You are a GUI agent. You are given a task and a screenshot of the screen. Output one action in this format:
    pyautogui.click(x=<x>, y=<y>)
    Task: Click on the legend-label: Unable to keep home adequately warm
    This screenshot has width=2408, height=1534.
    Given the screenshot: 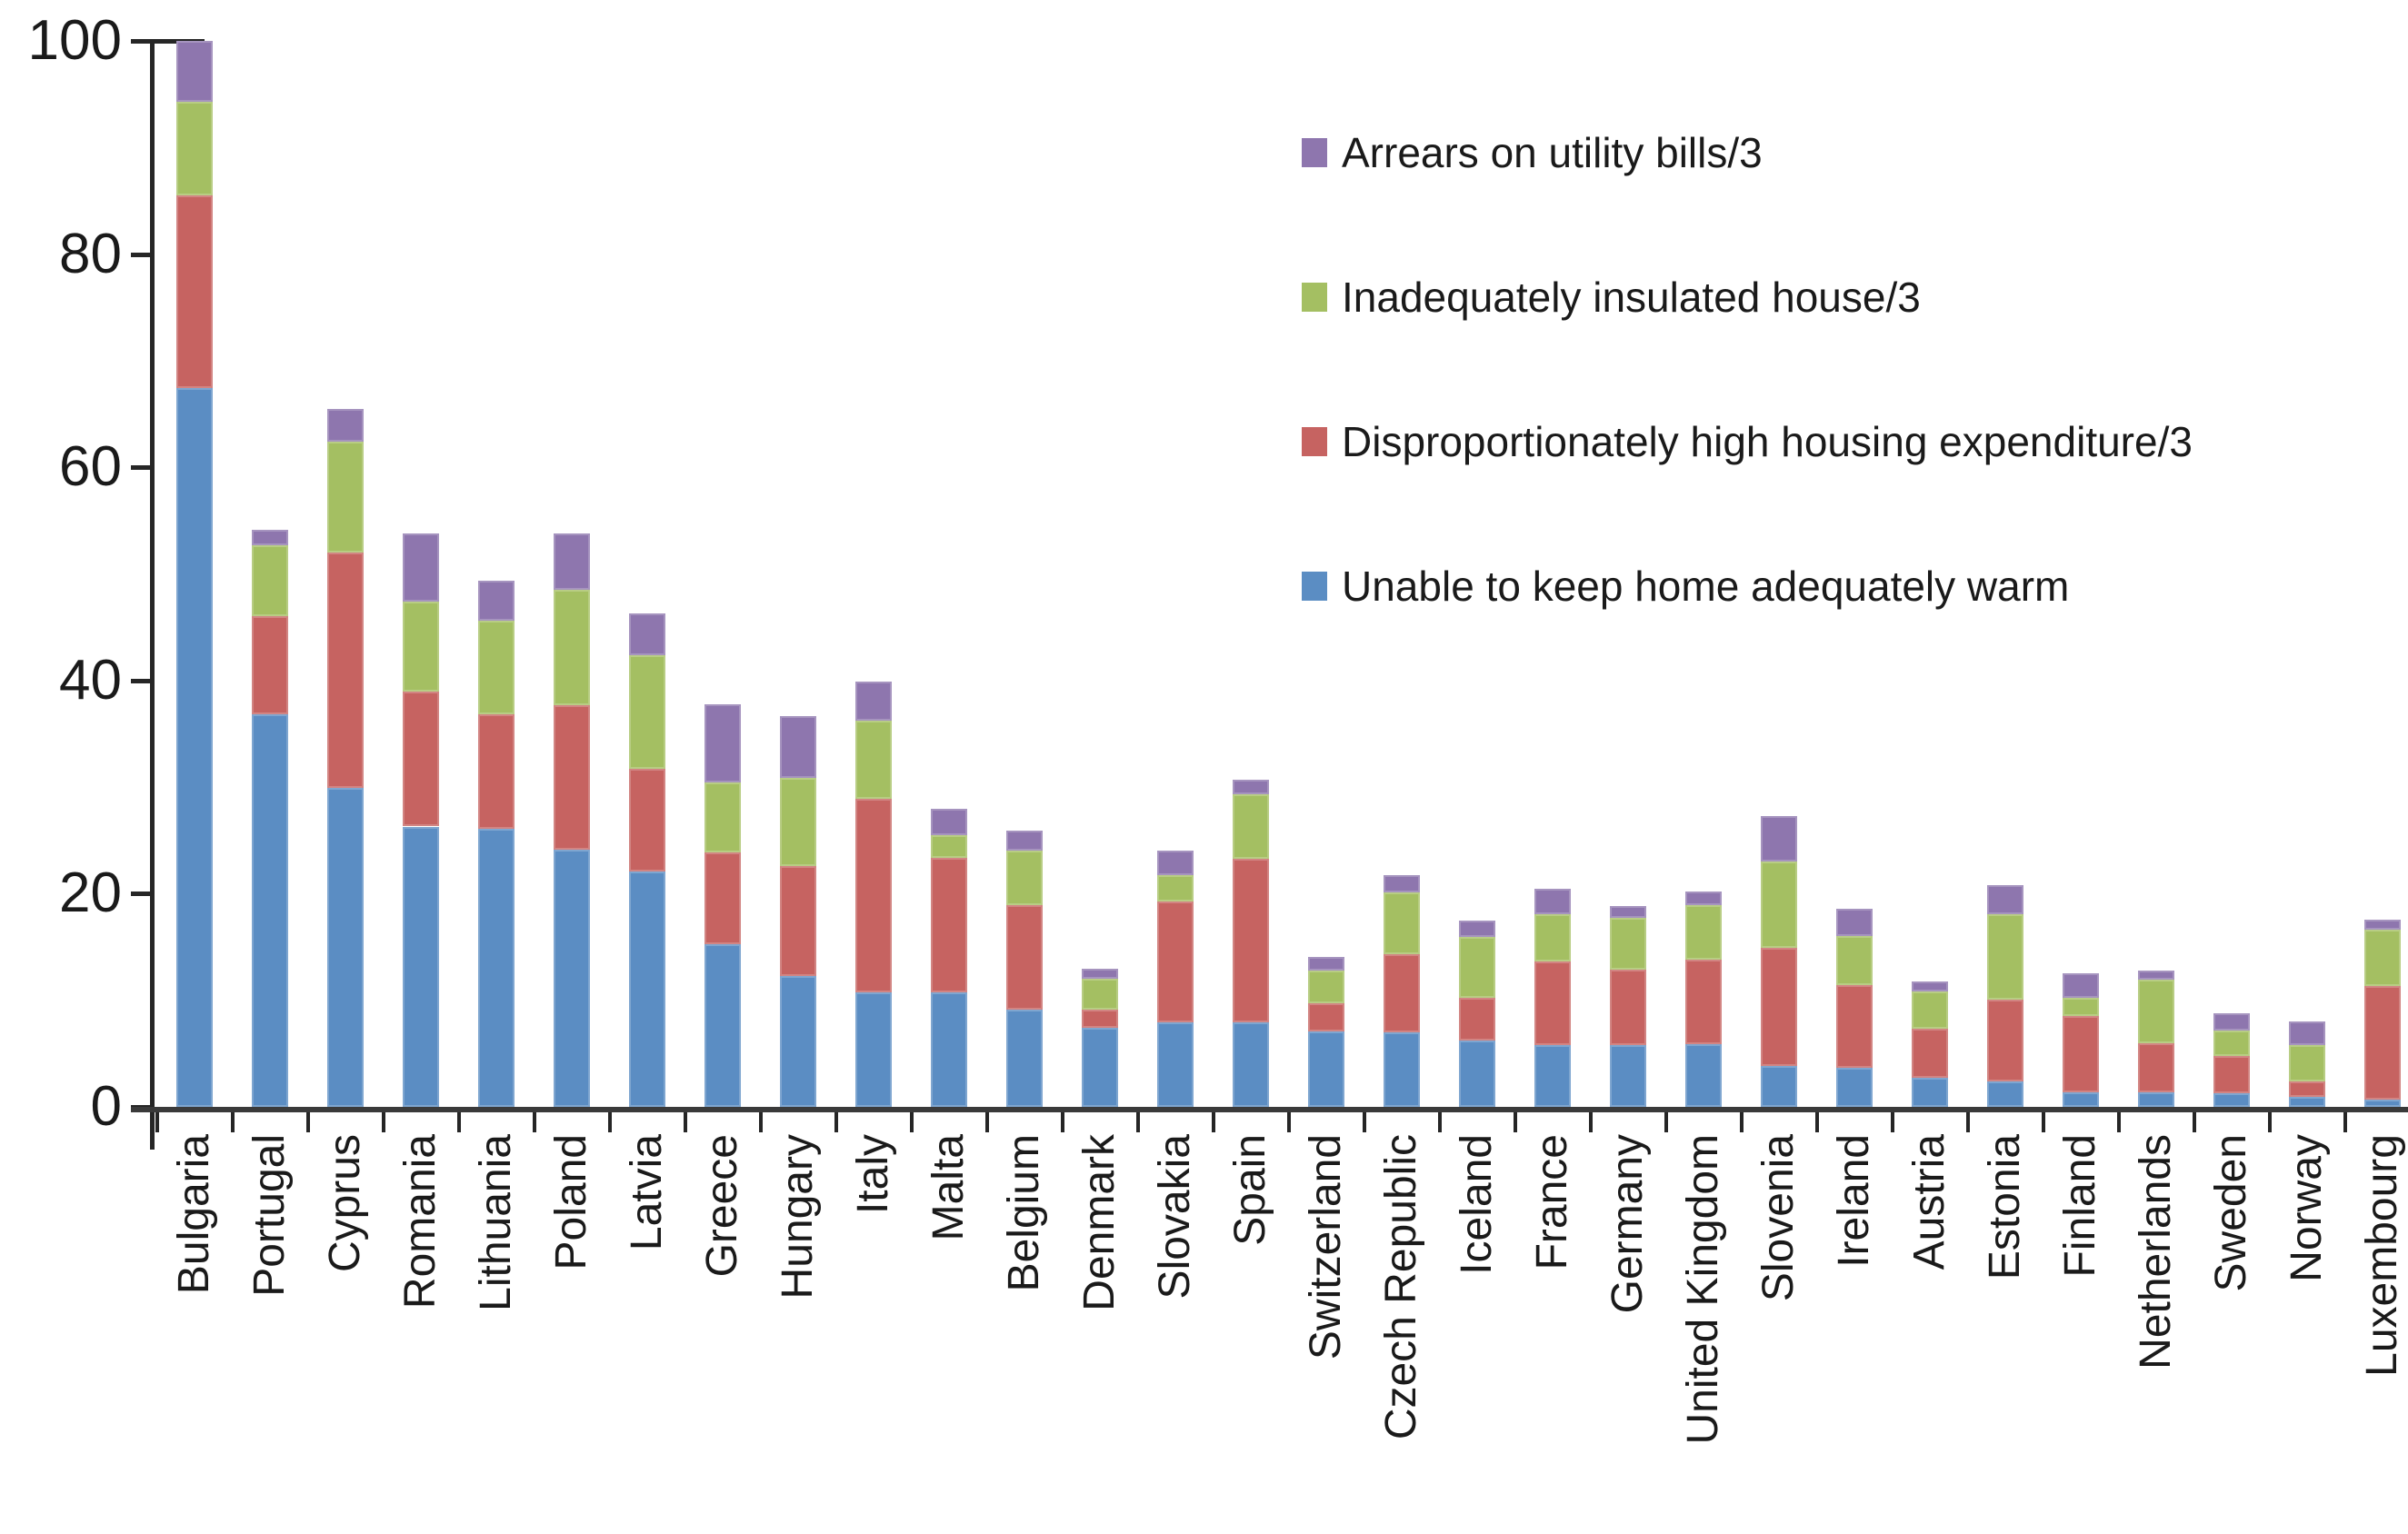 What is the action you would take?
    pyautogui.click(x=1706, y=587)
    